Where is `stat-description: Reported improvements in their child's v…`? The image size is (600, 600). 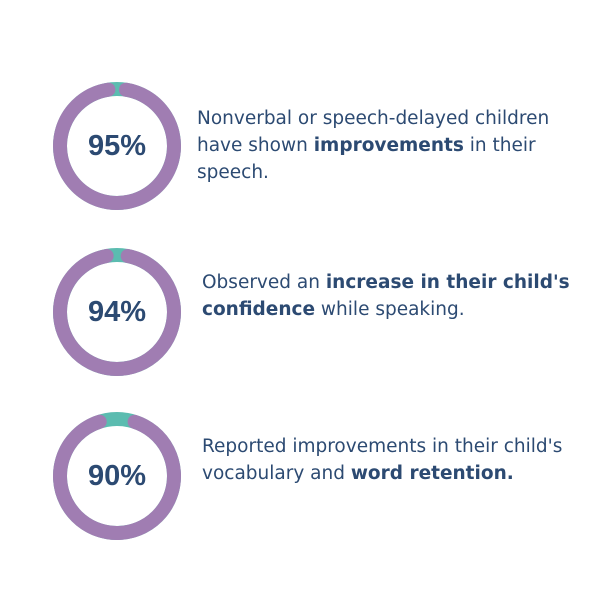
stat-description: Reported improvements in their child's v… is located at coordinates (387, 460).